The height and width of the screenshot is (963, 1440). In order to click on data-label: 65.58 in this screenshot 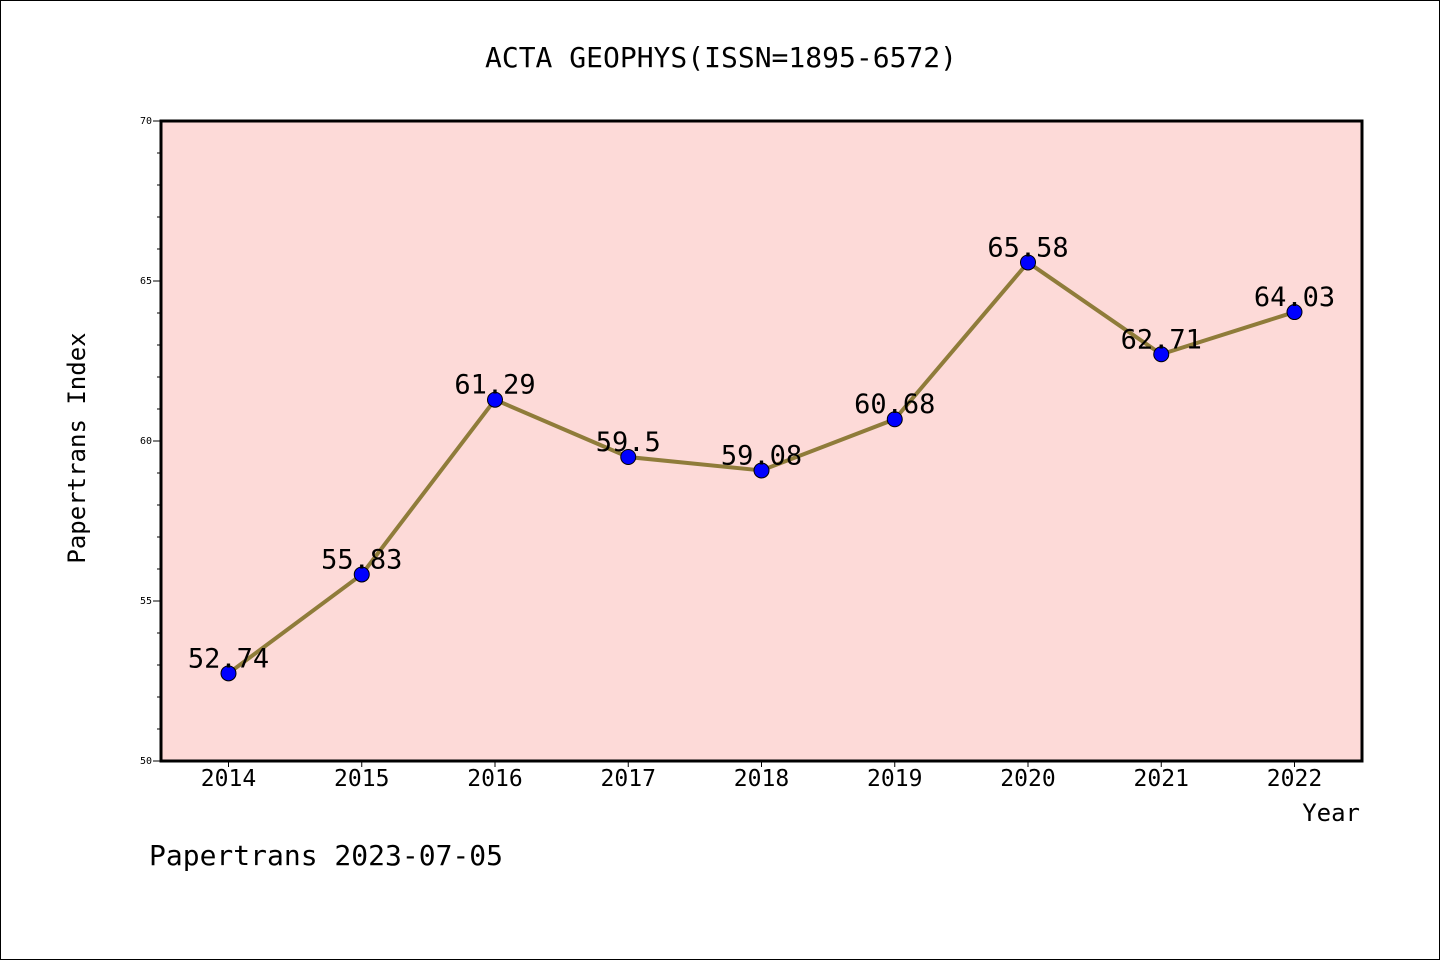, I will do `click(1027, 247)`.